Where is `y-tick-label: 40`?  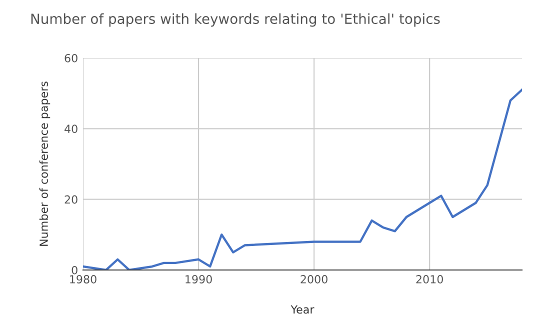 y-tick-label: 40 is located at coordinates (71, 129).